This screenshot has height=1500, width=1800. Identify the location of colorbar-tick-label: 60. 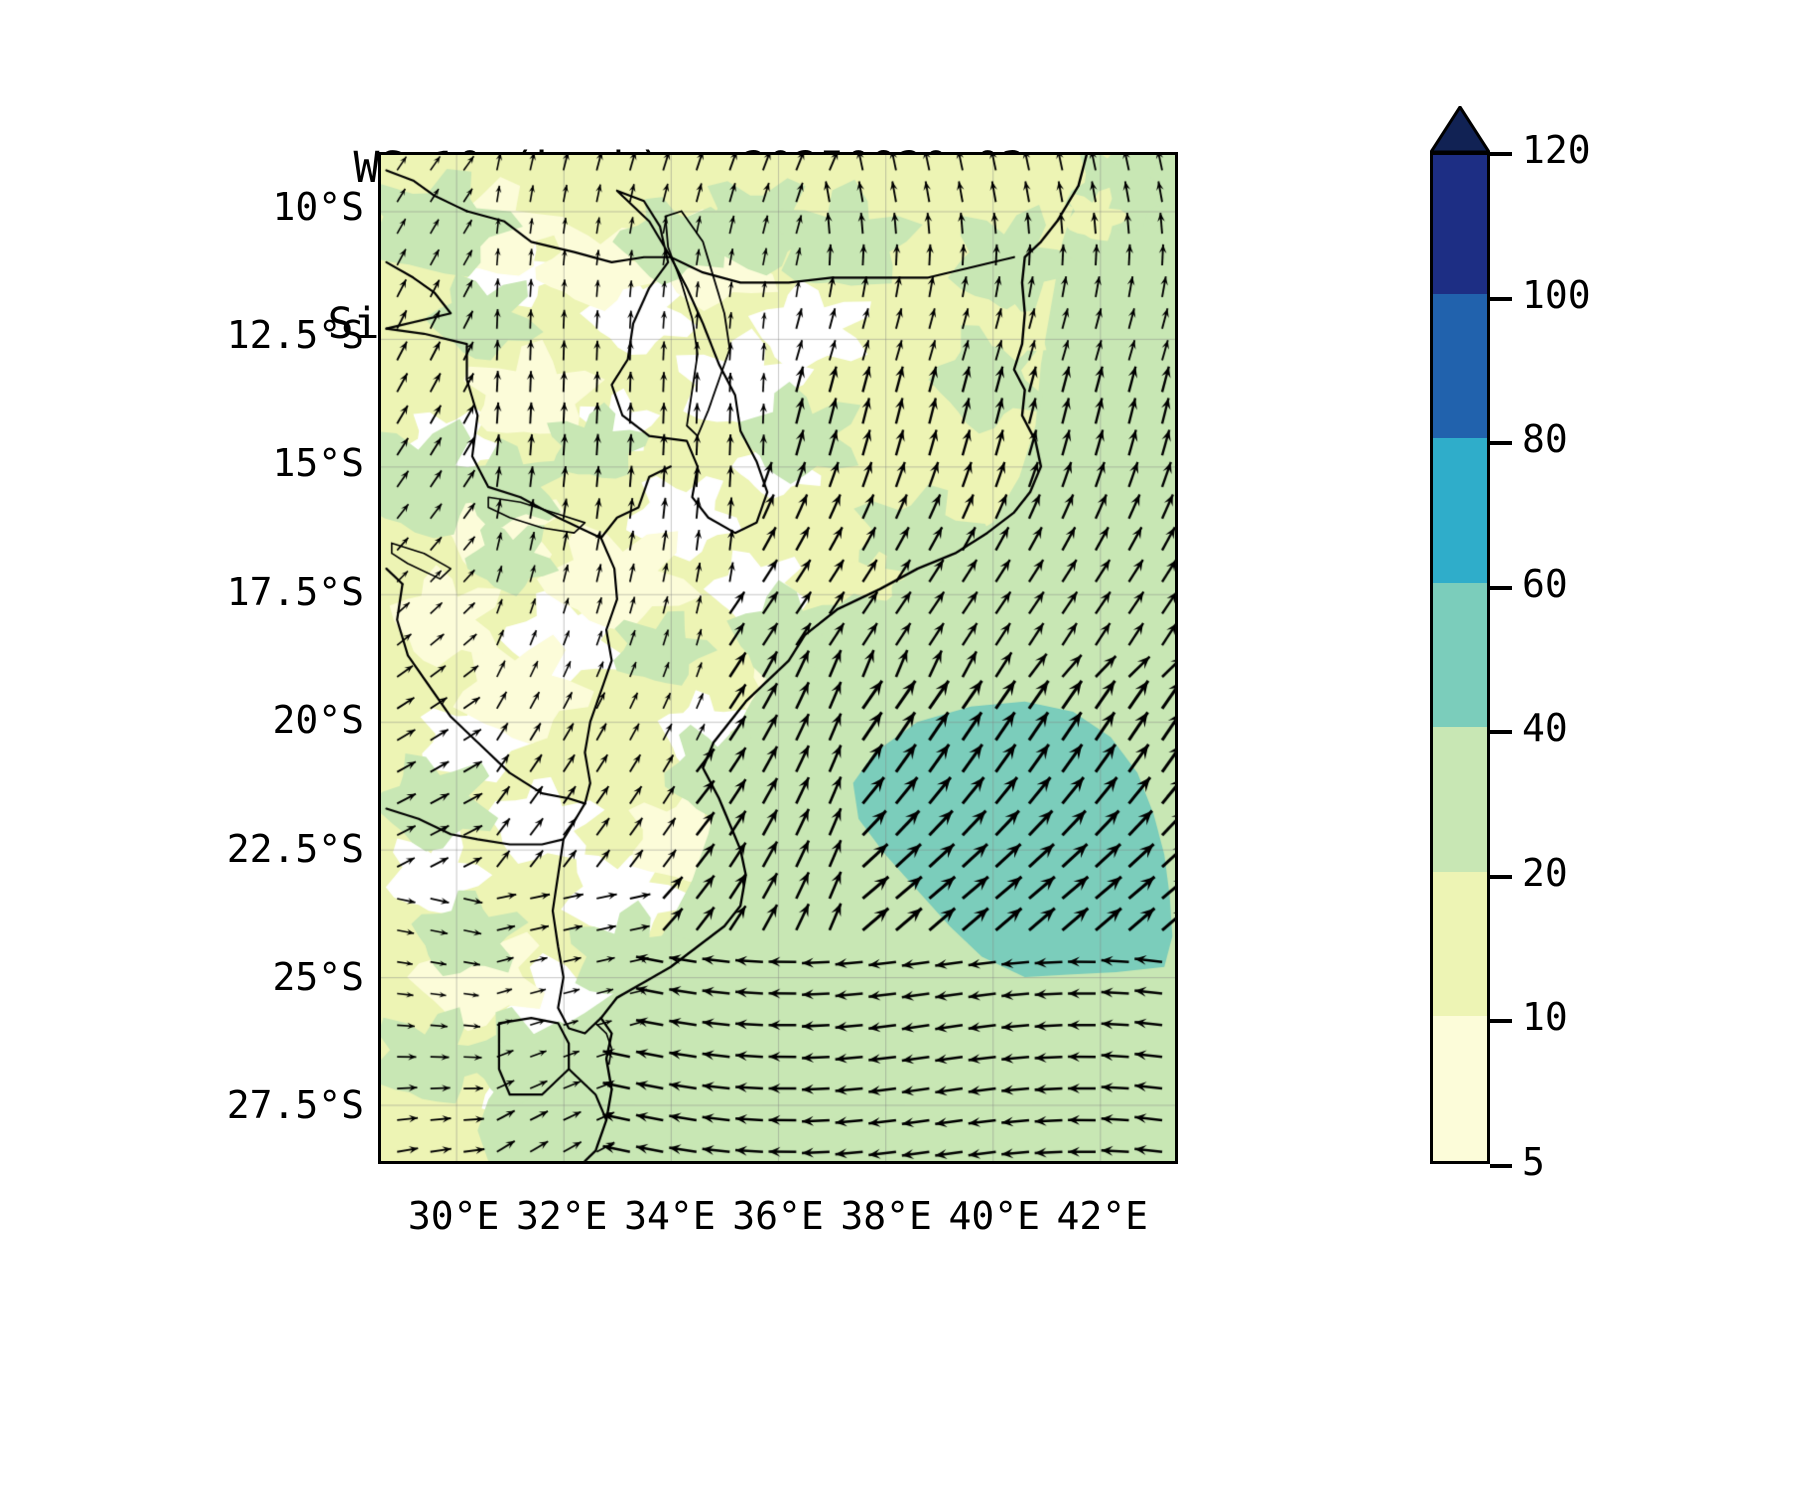
(1545, 583).